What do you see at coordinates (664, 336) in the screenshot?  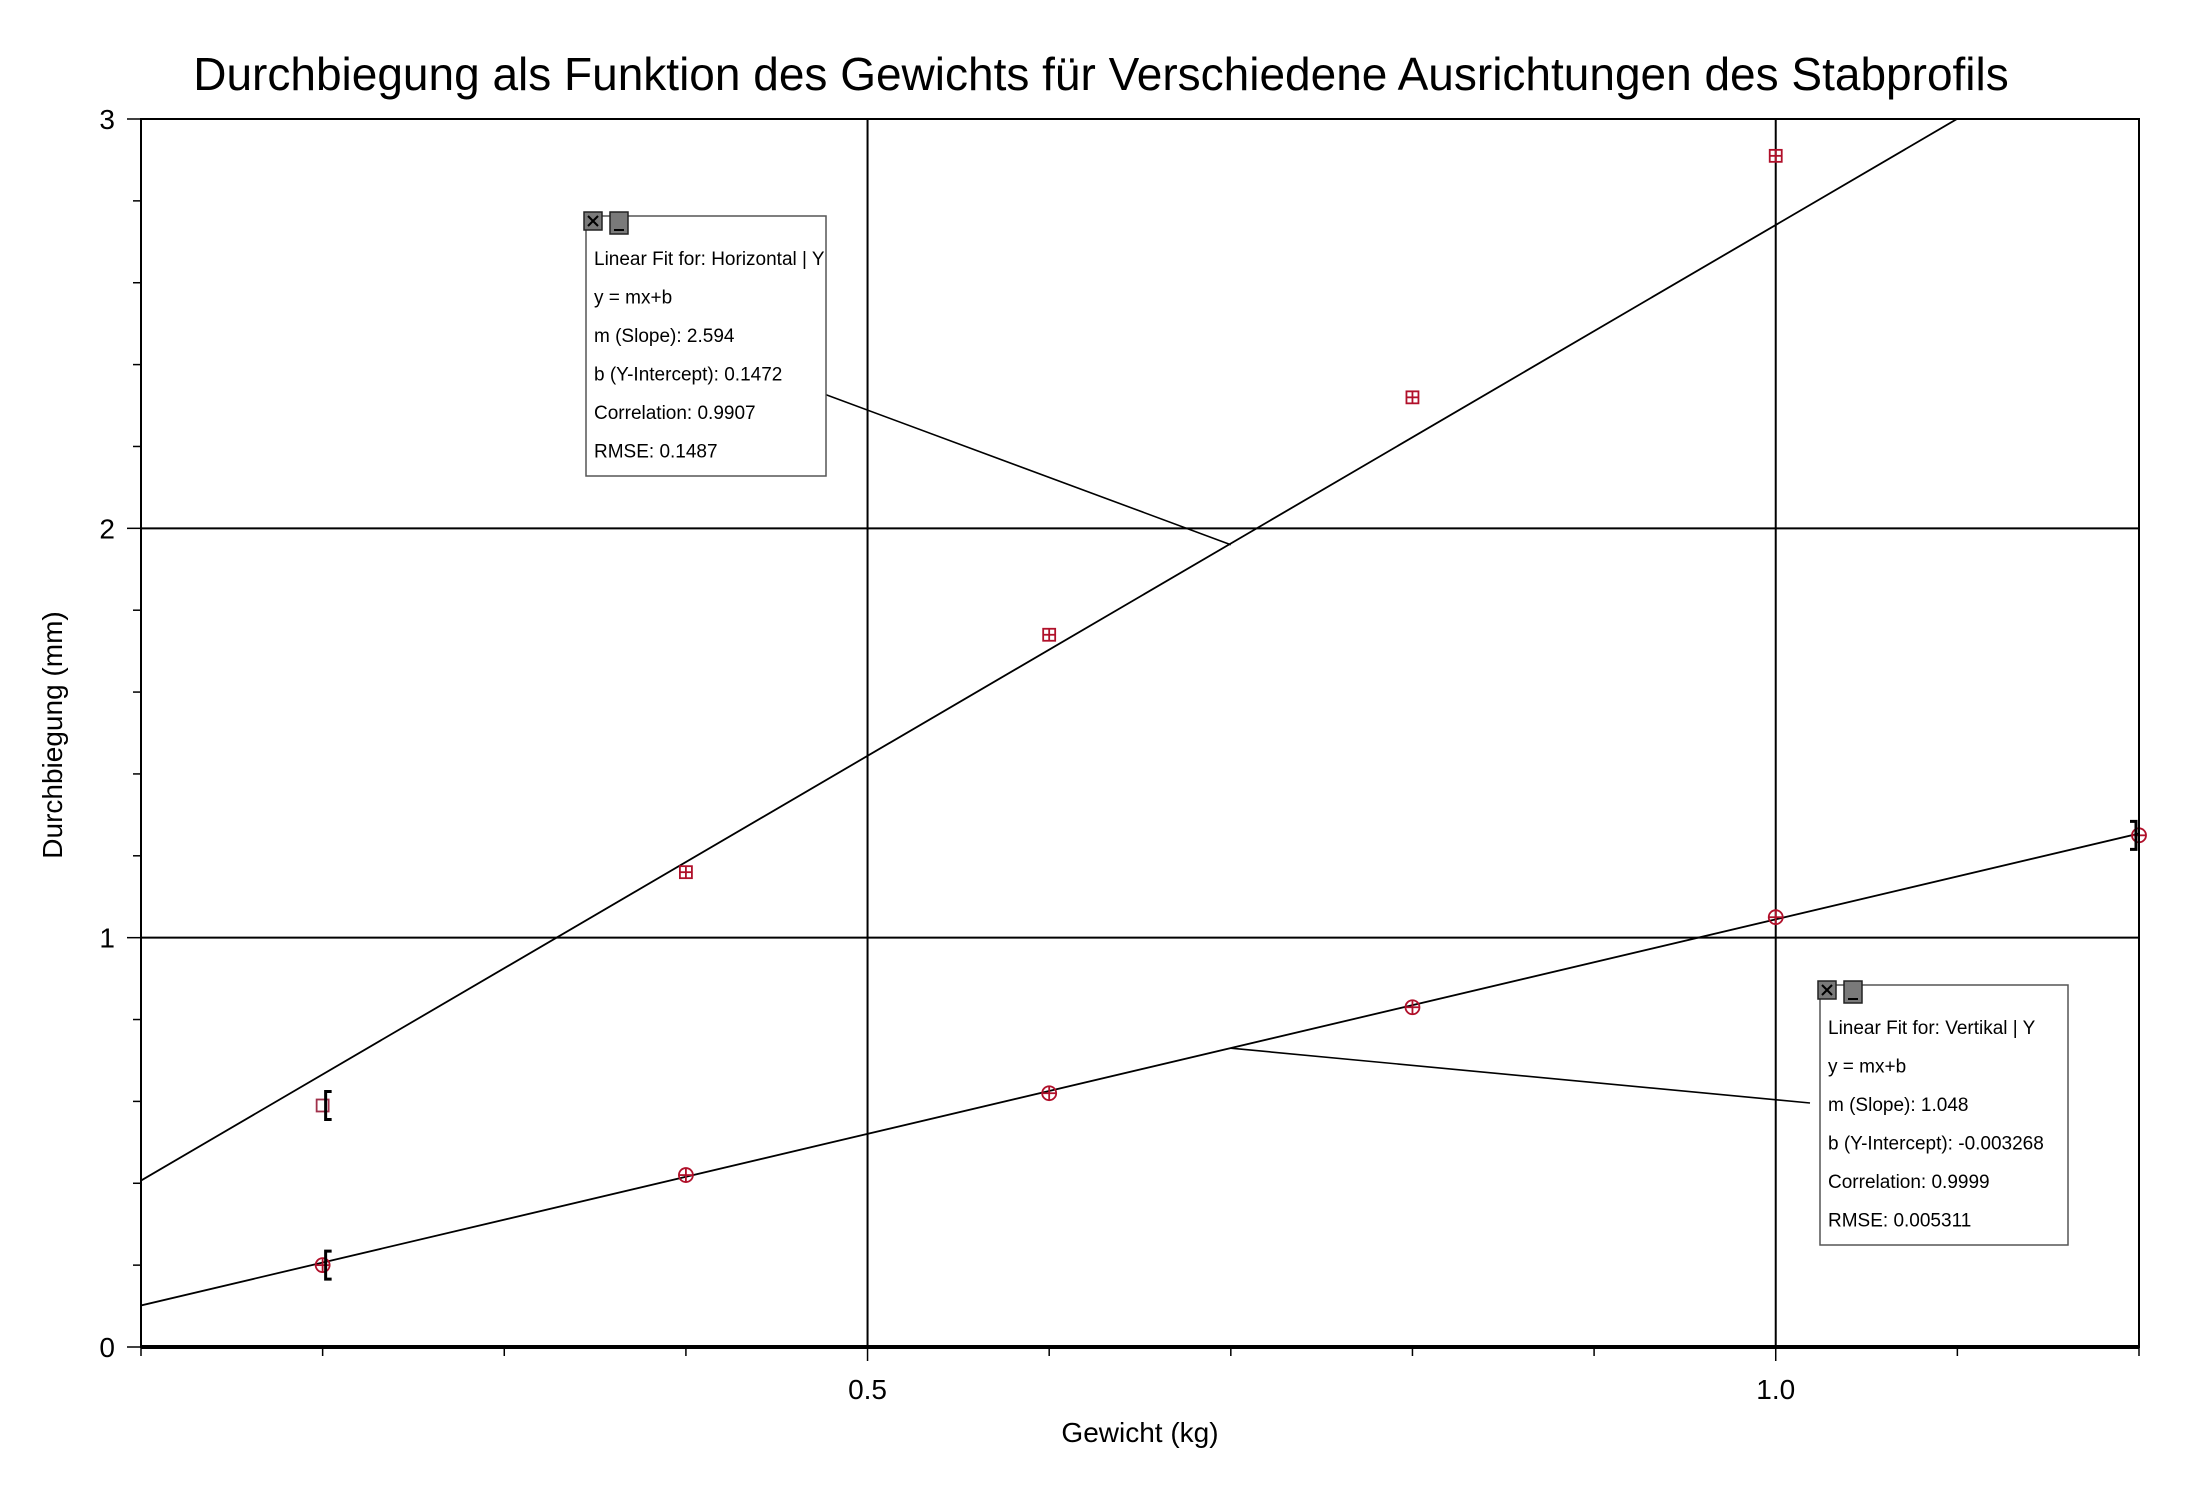 I see `fit-box-line: m (Slope): 2.594` at bounding box center [664, 336].